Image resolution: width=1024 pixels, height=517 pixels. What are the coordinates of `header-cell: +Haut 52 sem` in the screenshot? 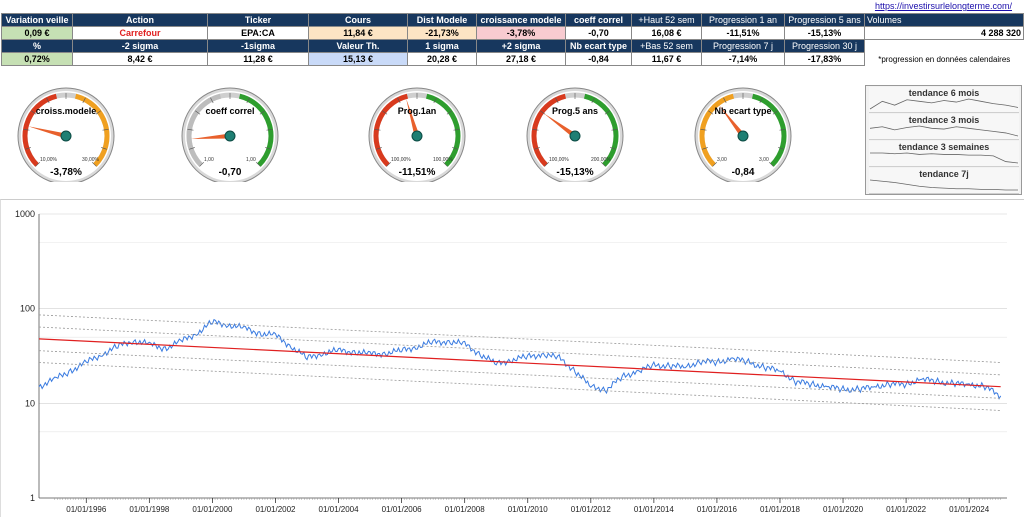 It's located at (666, 20).